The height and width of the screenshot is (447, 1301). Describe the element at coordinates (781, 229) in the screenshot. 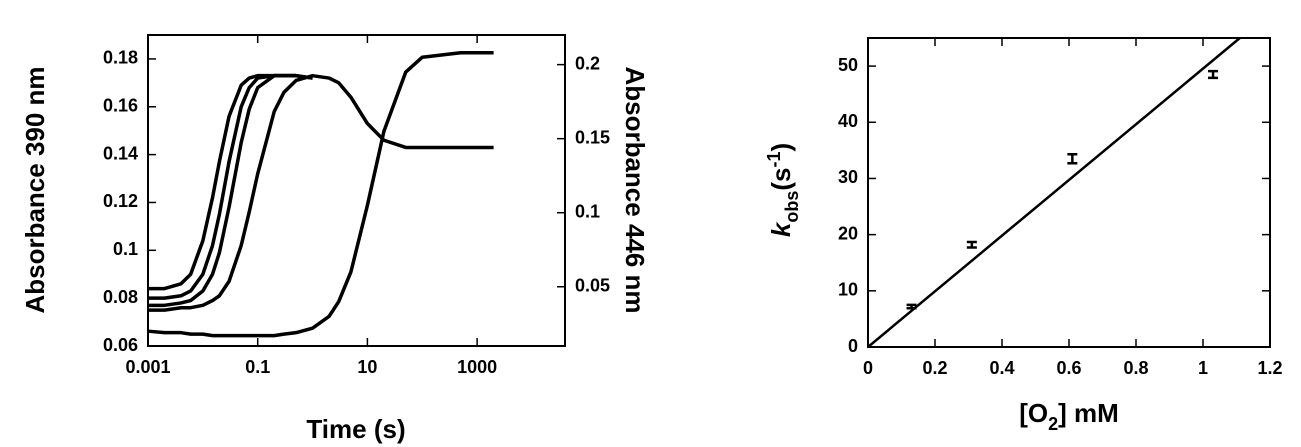

I see `label-part: k` at that location.